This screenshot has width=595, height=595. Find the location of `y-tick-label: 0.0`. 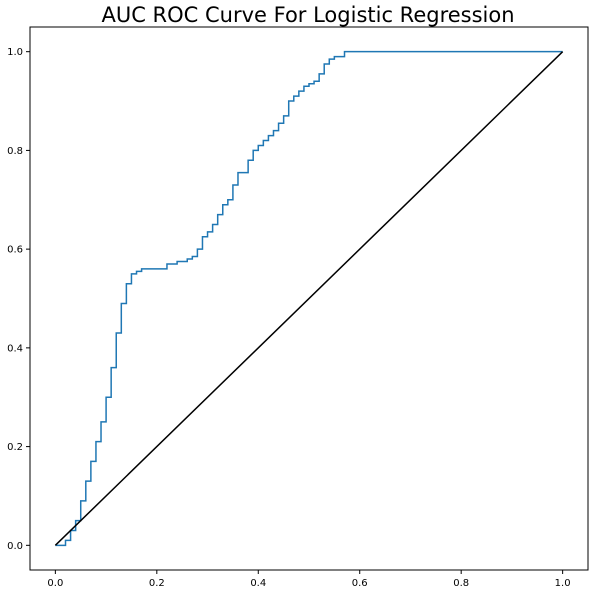

y-tick-label: 0.0 is located at coordinates (15, 546).